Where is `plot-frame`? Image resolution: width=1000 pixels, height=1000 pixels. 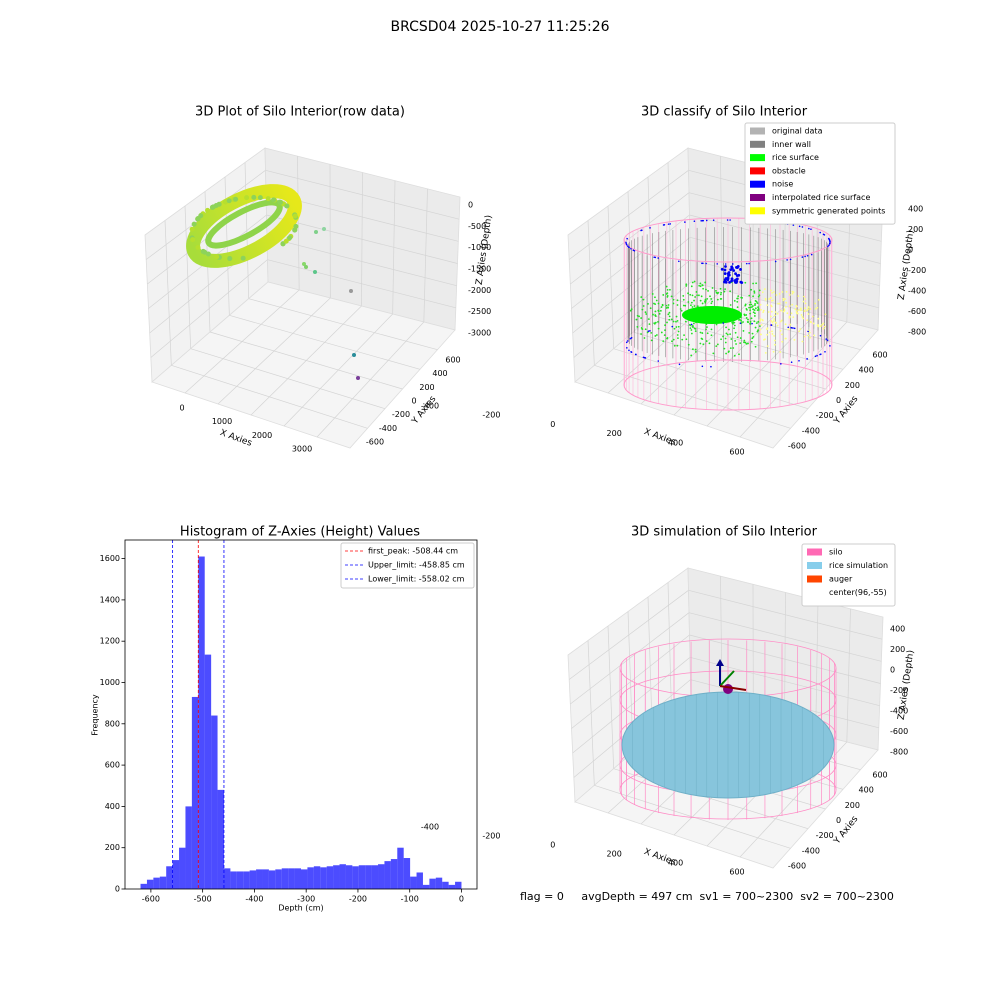 plot-frame is located at coordinates (301, 714).